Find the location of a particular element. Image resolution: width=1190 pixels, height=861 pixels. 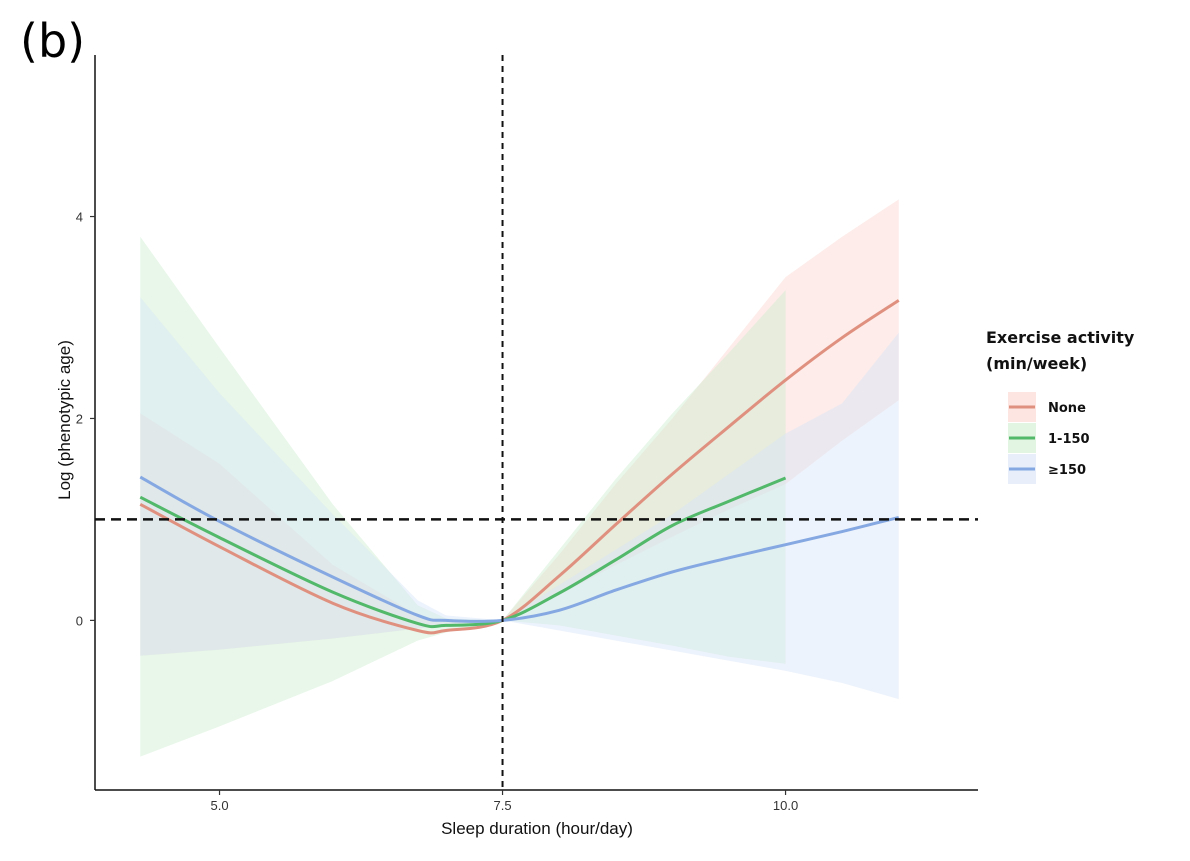

x-tick-label: 7.5 is located at coordinates (502, 805).